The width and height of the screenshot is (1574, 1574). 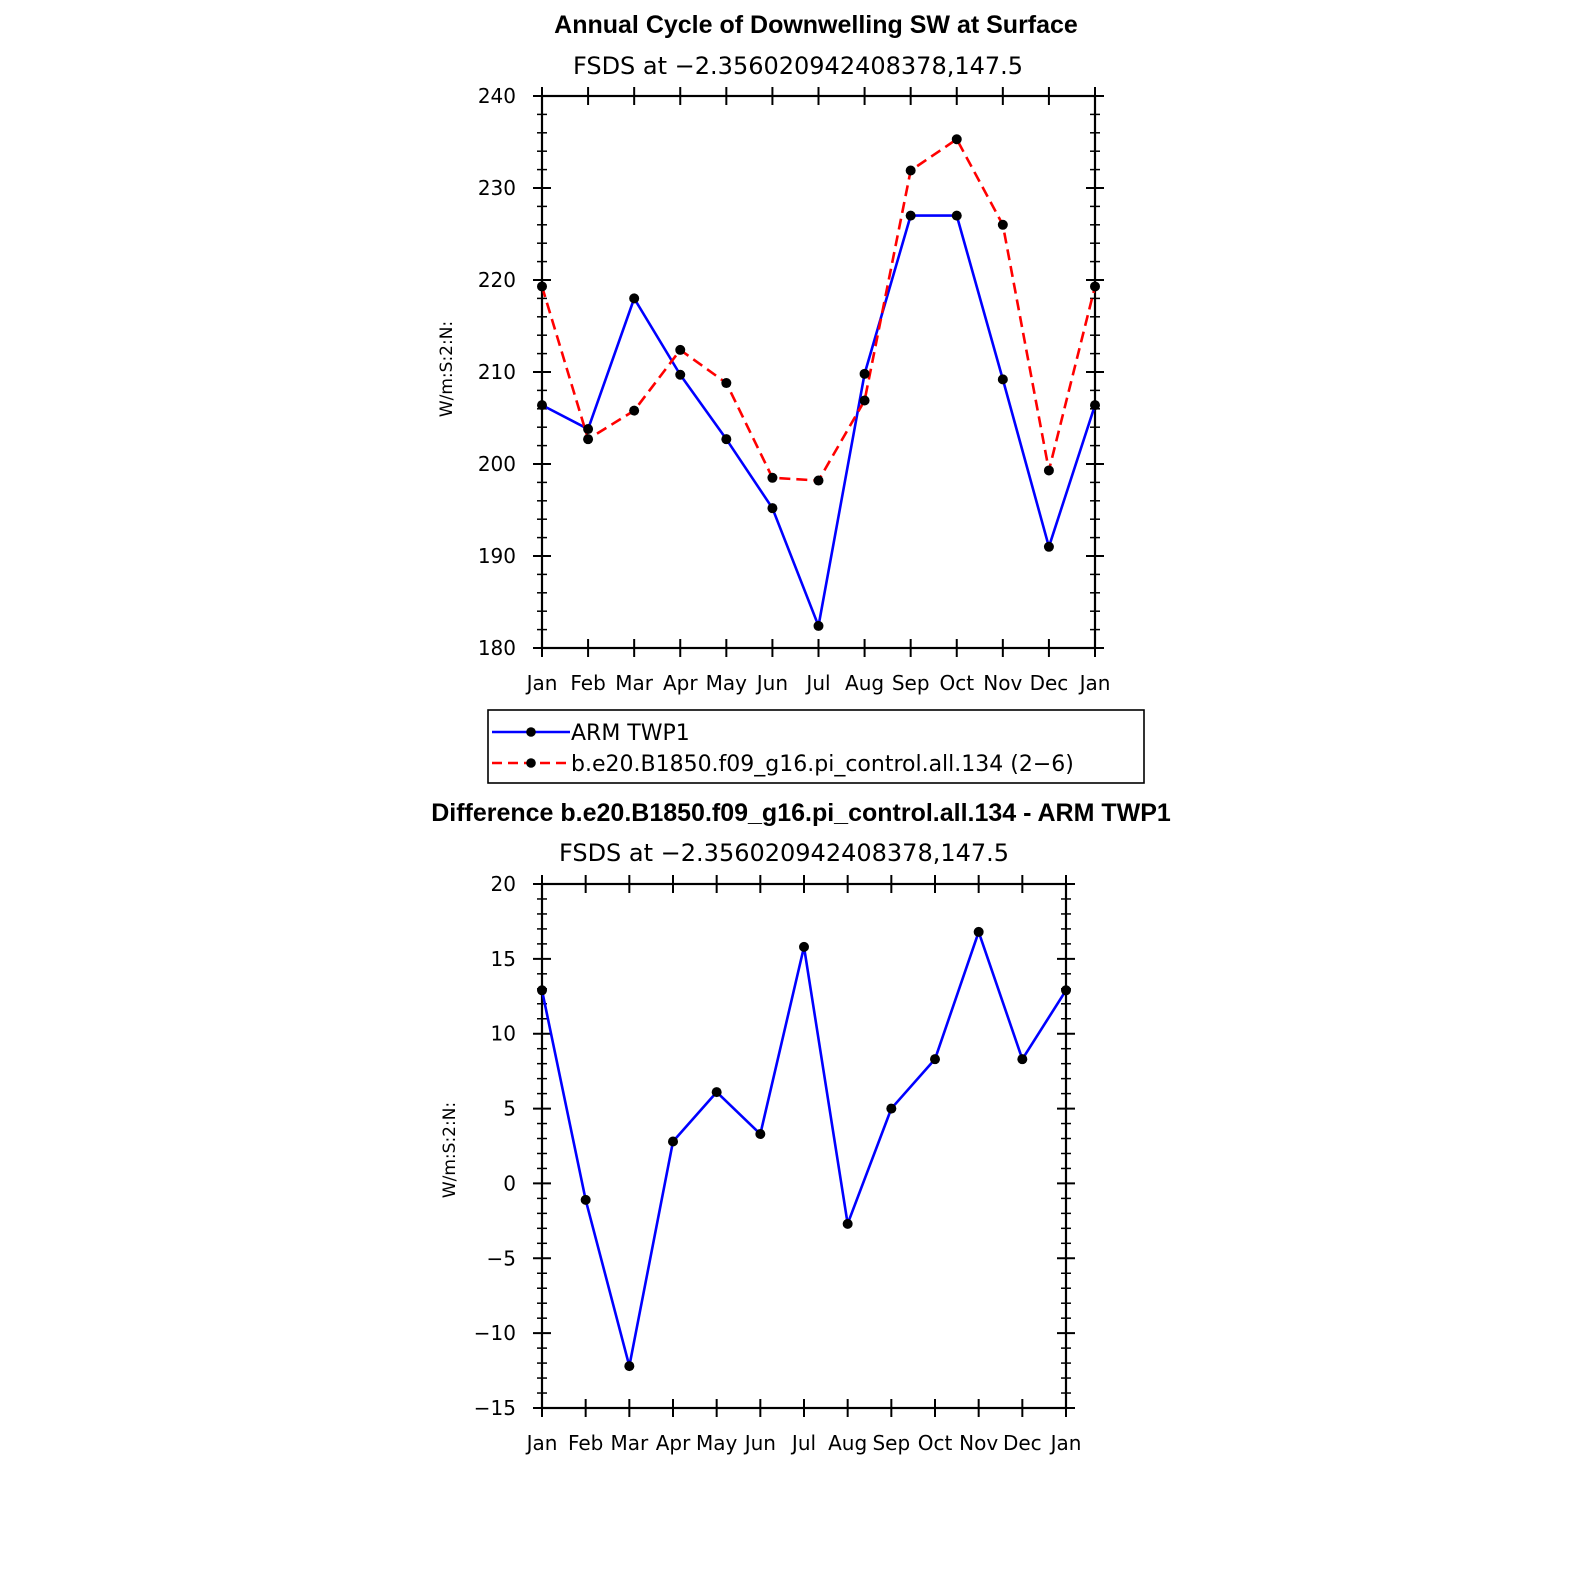 What do you see at coordinates (759, 1443) in the screenshot?
I see `chart2-xtick-label: Jun` at bounding box center [759, 1443].